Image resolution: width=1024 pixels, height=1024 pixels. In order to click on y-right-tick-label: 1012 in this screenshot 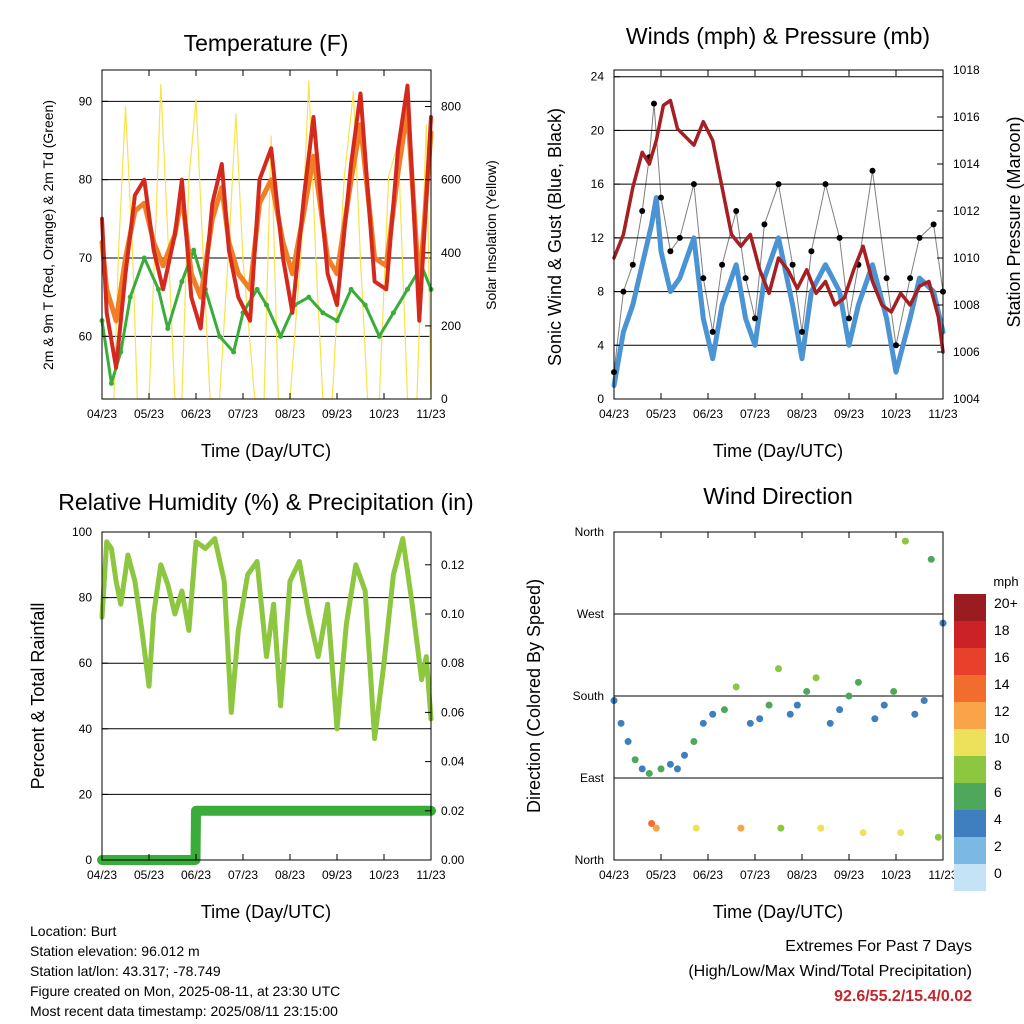, I will do `click(966, 211)`.